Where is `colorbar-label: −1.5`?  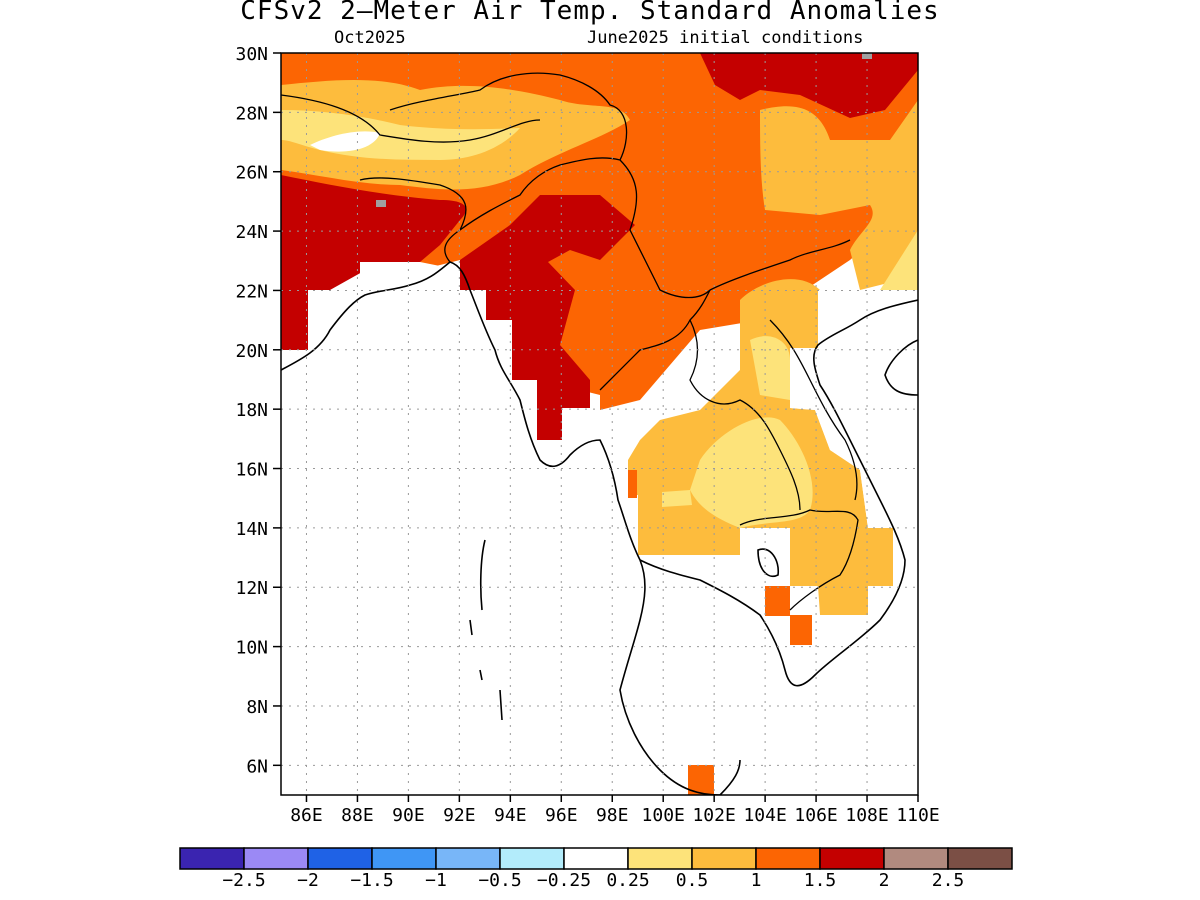 colorbar-label: −1.5 is located at coordinates (371, 880).